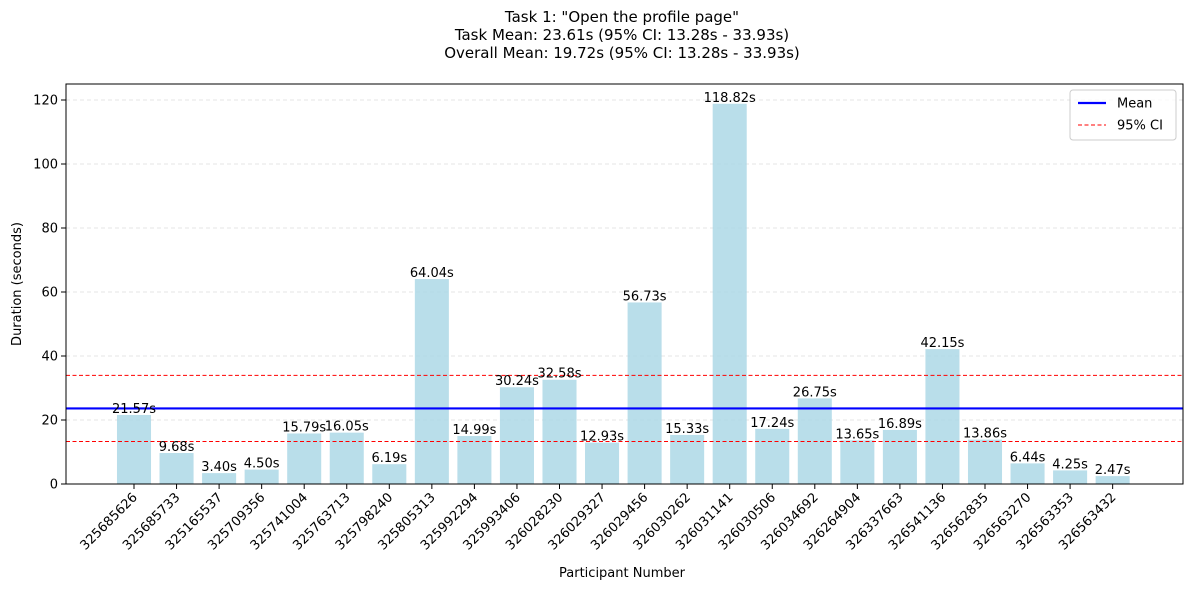 Image resolution: width=1189 pixels, height=589 pixels. What do you see at coordinates (985, 434) in the screenshot?
I see `bar-value-label: 13.86s` at bounding box center [985, 434].